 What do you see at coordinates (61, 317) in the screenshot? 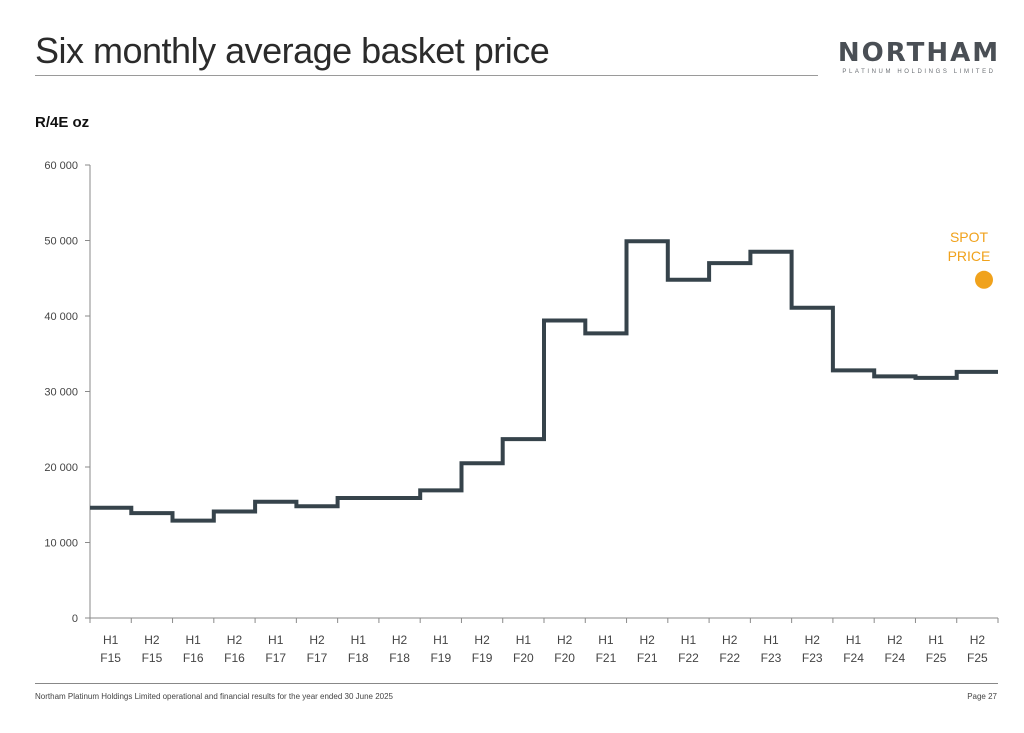
I see `y-tick-label: 40 000` at bounding box center [61, 317].